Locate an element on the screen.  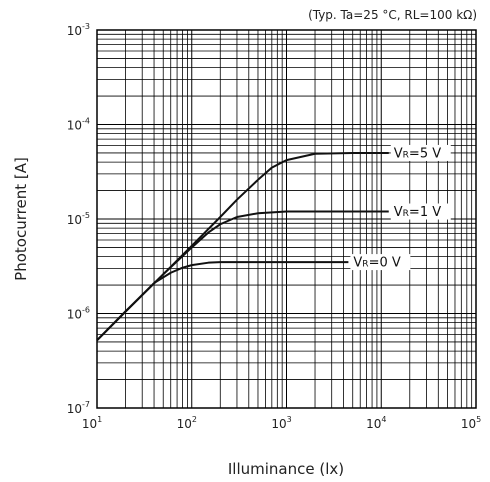
y-tick-label: 10⁻⁷ is located at coordinates (78, 408).